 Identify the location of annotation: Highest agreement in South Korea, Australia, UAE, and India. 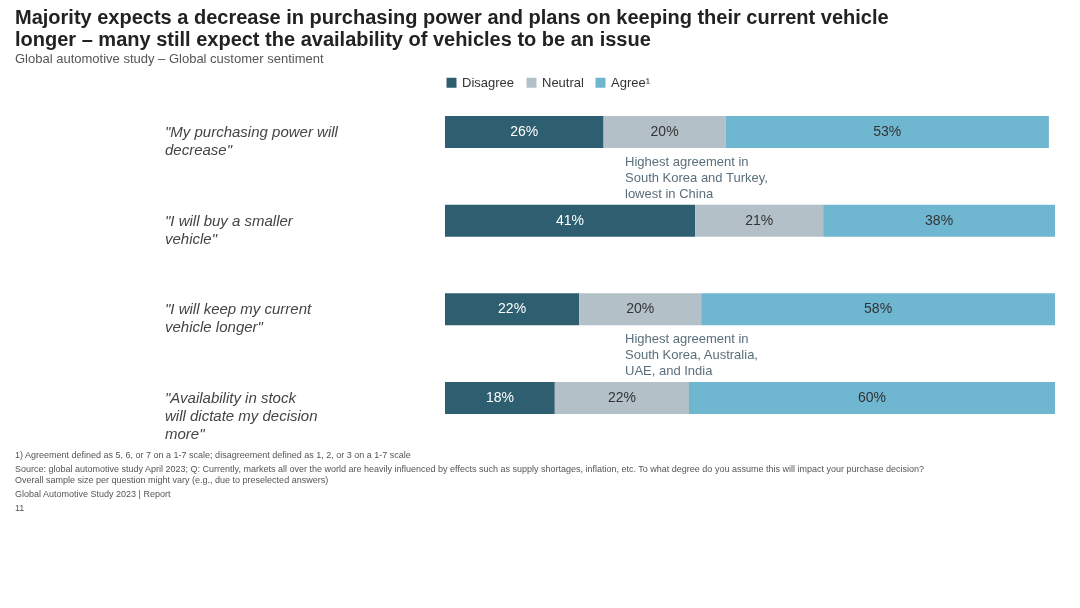
(691, 355).